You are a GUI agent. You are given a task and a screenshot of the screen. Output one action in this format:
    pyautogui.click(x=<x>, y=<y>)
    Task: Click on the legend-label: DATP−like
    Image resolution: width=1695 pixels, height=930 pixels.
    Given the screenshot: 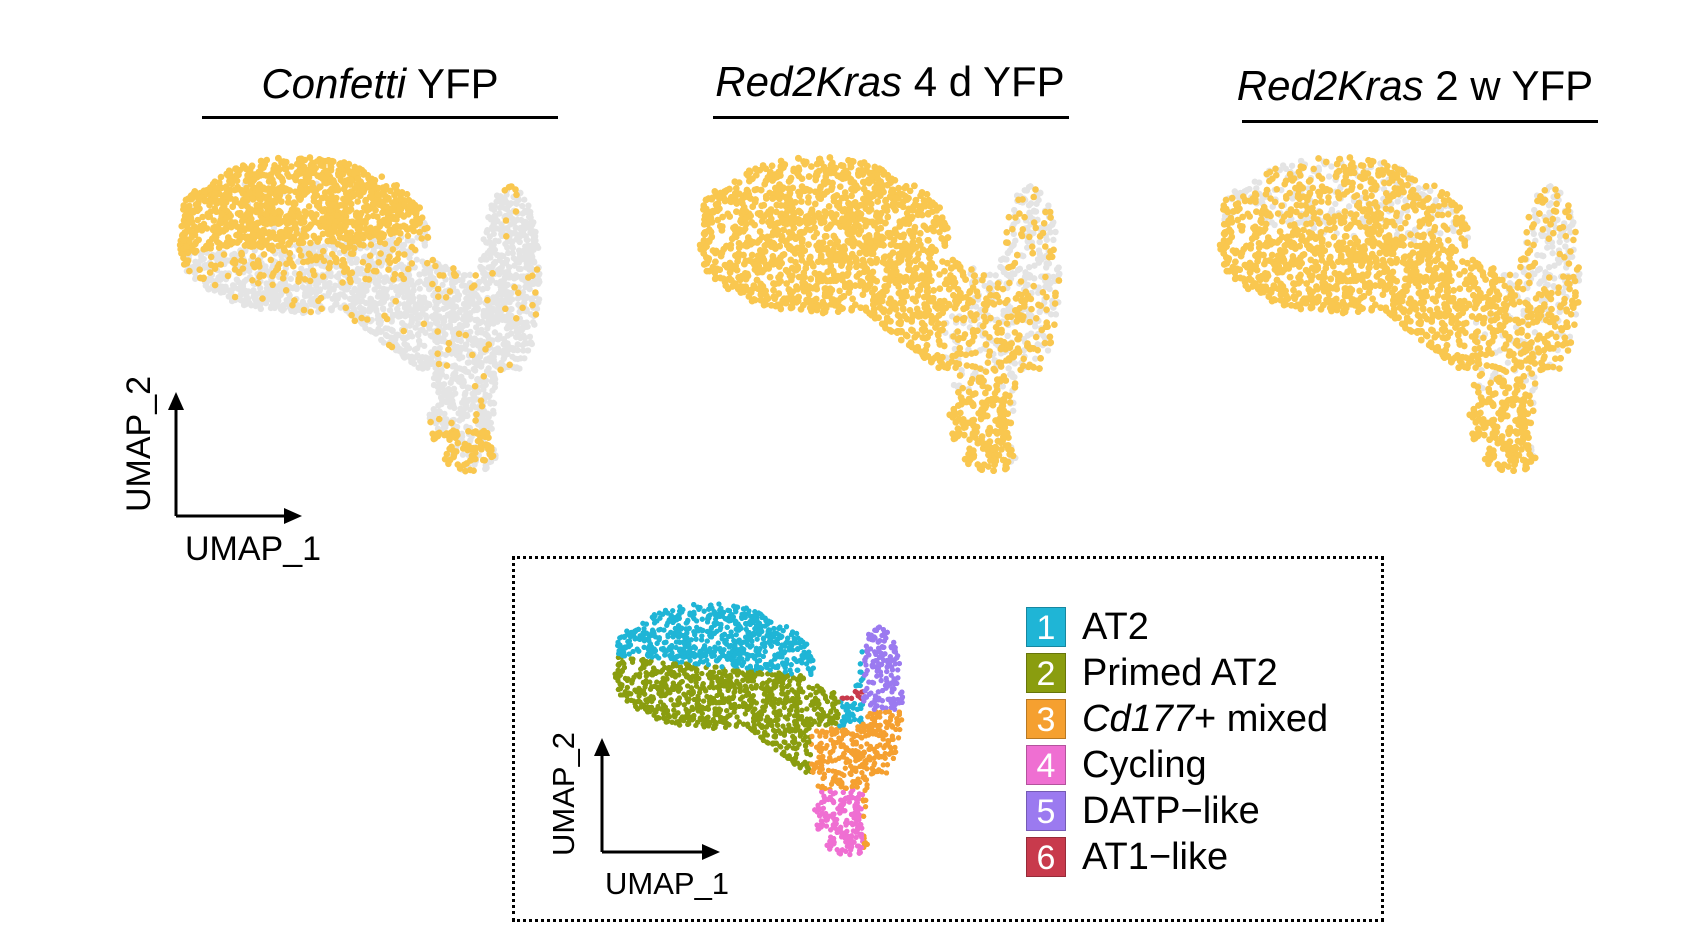 What is the action you would take?
    pyautogui.click(x=1171, y=811)
    